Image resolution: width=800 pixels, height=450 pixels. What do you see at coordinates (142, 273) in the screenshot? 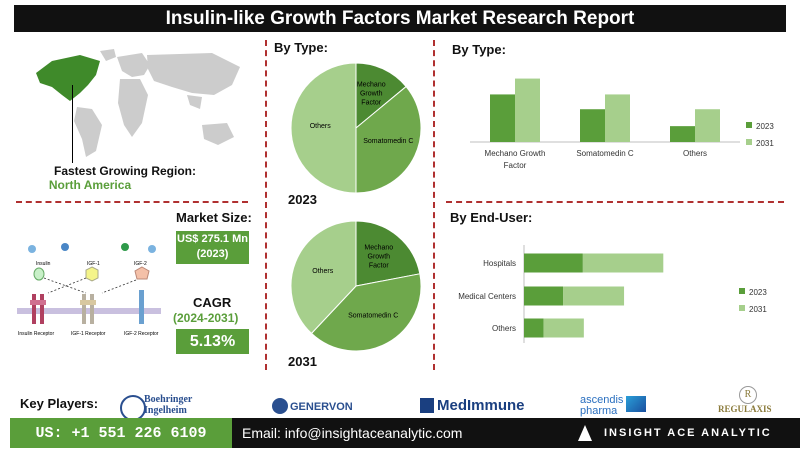
I see `igf2-ligand` at bounding box center [142, 273].